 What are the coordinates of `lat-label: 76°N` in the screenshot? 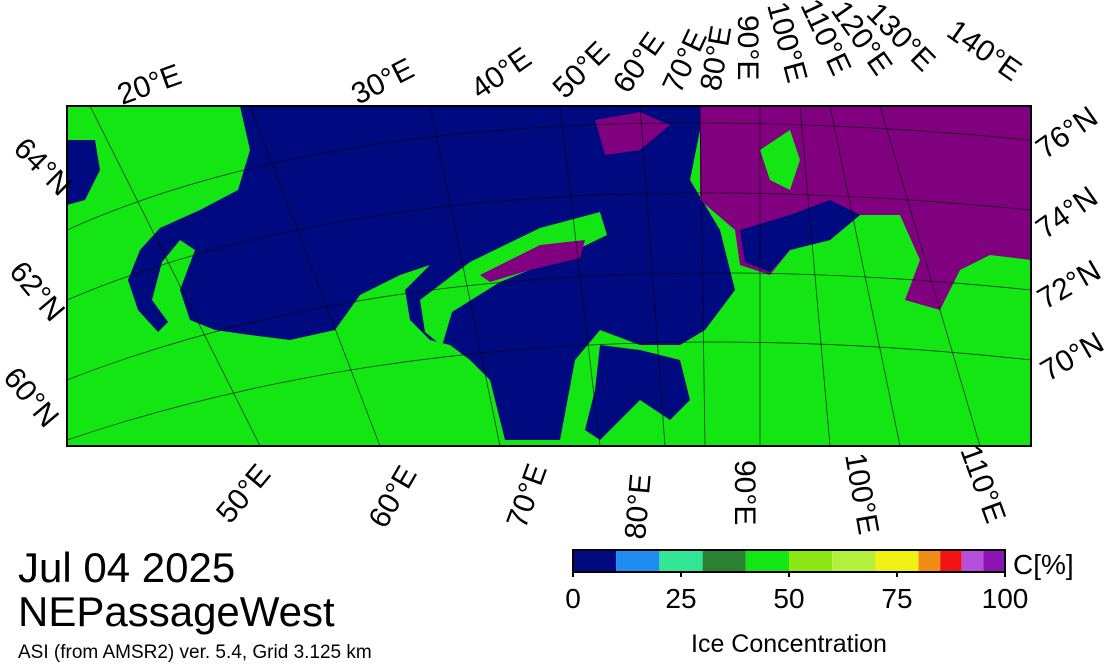 It's located at (1067, 132).